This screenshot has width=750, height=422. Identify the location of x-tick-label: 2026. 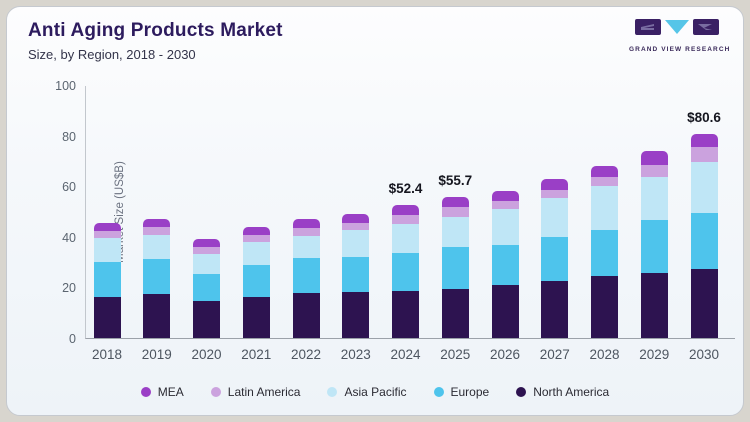
(505, 354).